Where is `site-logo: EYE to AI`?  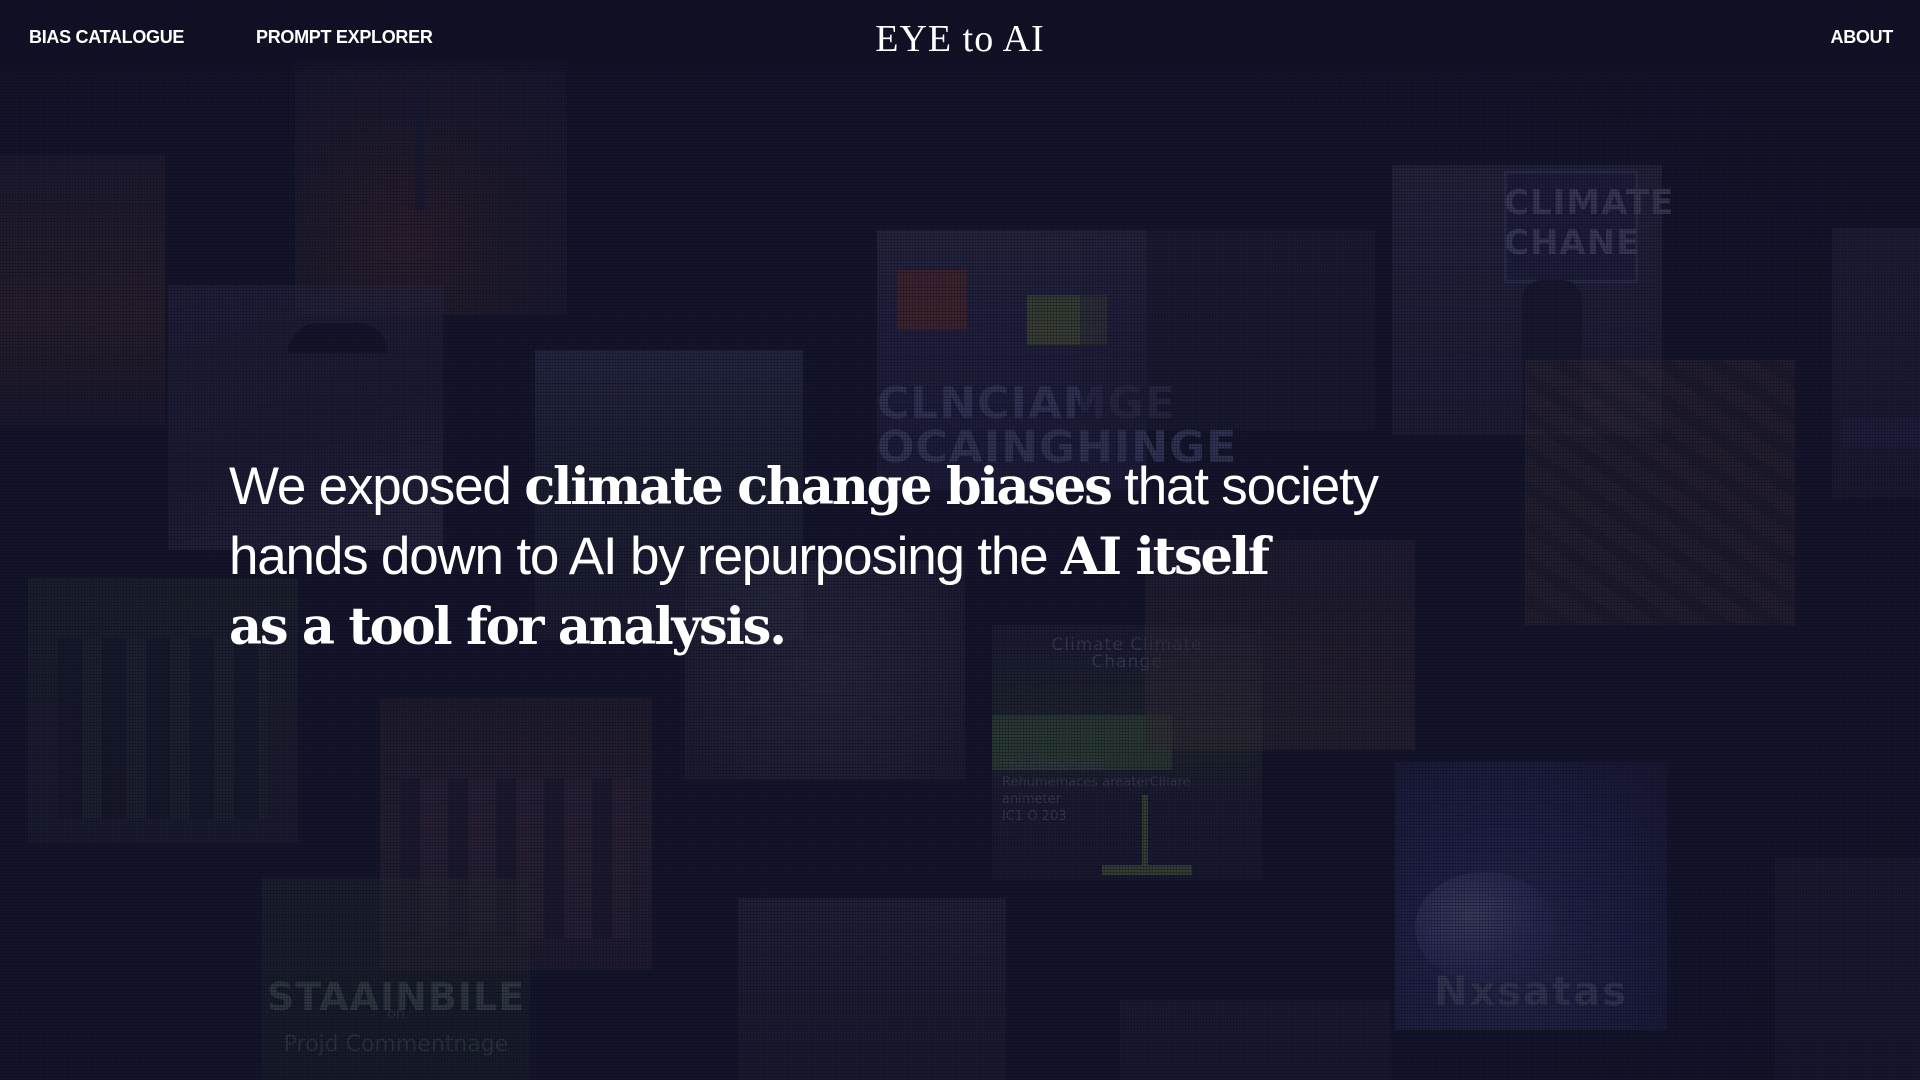
site-logo: EYE to AI is located at coordinates (960, 39).